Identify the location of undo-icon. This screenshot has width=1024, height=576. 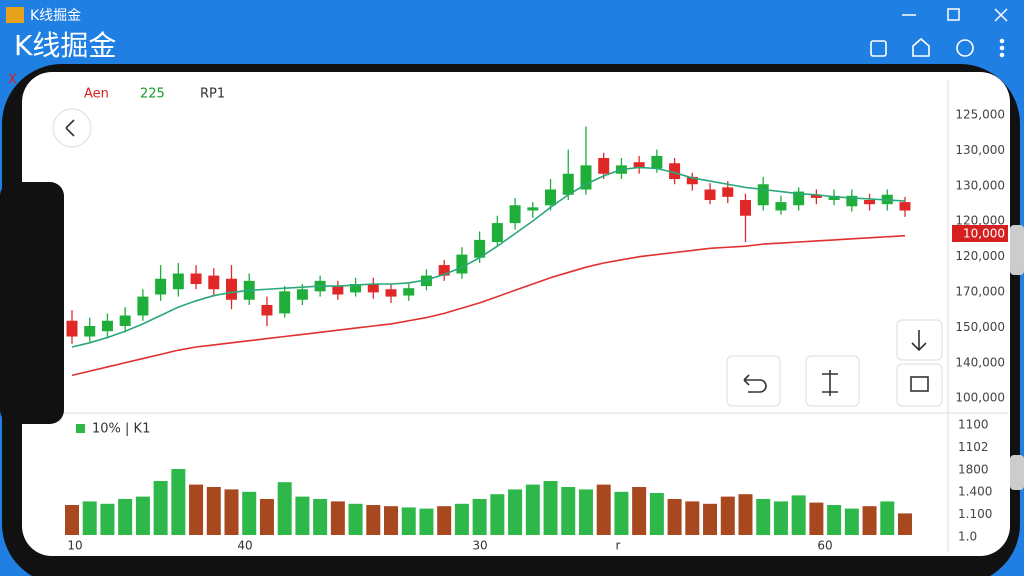
(755, 383).